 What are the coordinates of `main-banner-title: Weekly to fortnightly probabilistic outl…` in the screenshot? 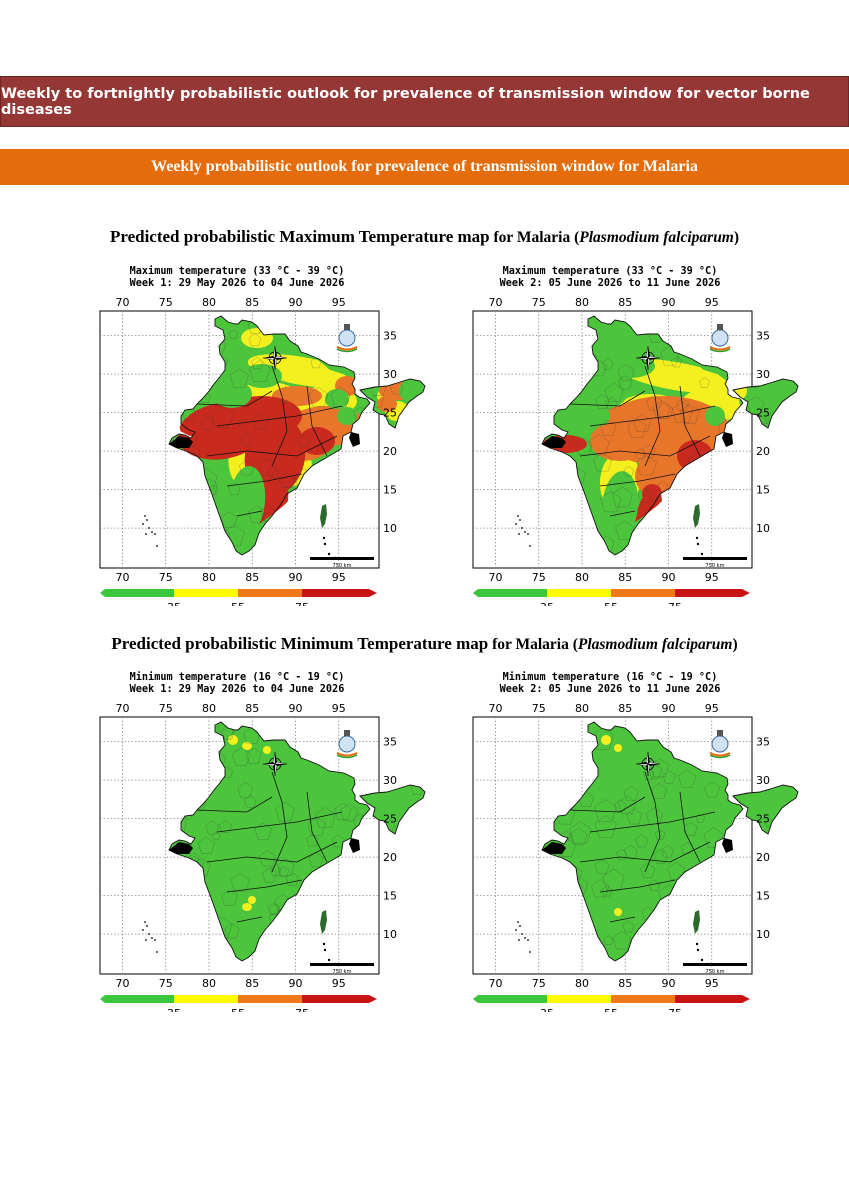 It's located at (405, 101).